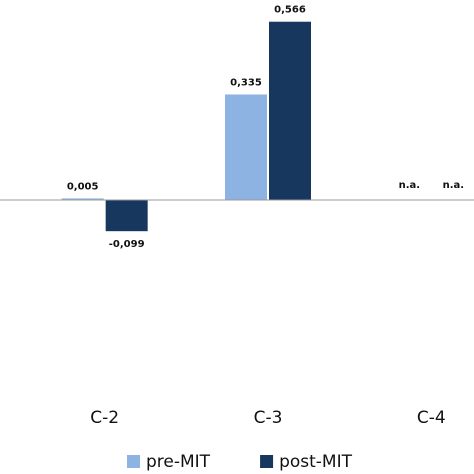 The height and width of the screenshot is (474, 474). Describe the element at coordinates (246, 82) in the screenshot. I see `value-label: 0,335` at that location.